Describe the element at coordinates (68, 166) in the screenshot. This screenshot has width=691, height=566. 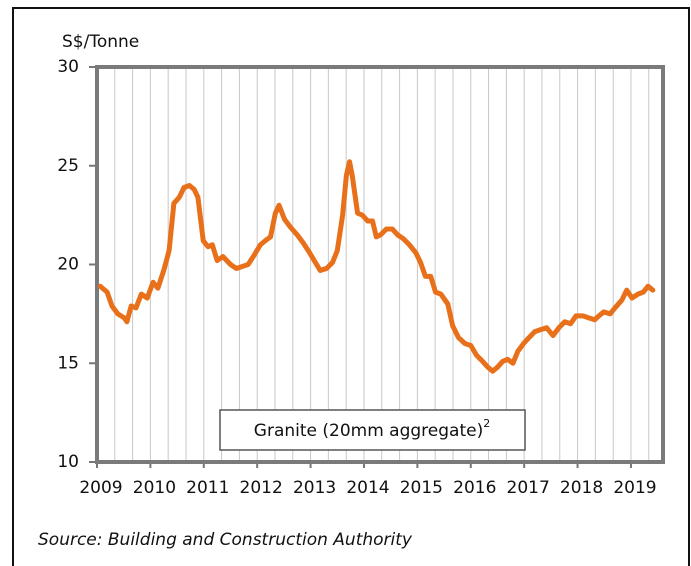
I see `y-tick-label: 25` at that location.